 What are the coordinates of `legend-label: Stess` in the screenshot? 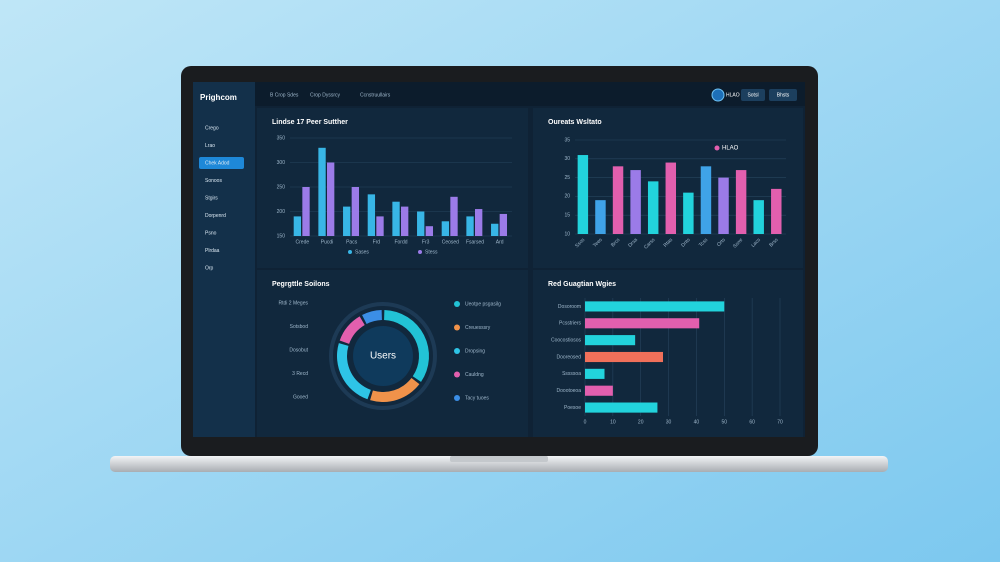 It's located at (431, 252).